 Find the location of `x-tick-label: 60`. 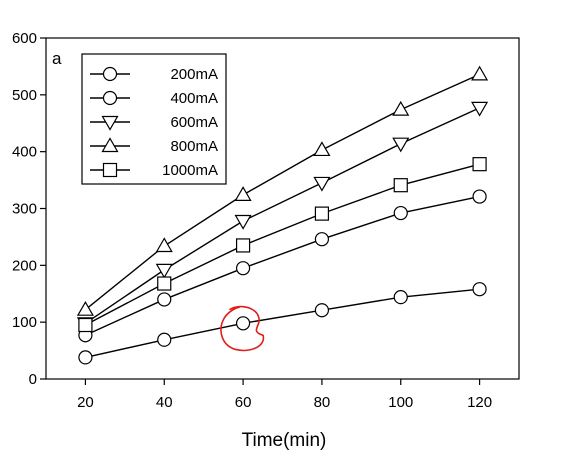

x-tick-label: 60 is located at coordinates (243, 402).